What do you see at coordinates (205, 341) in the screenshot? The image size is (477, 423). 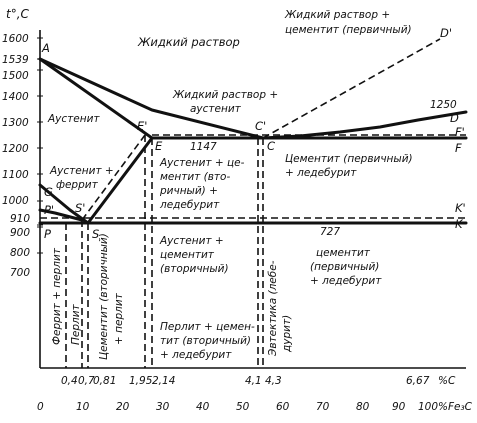 I see `region-per-cem-led-2: тит (вторичный)` at bounding box center [205, 341].